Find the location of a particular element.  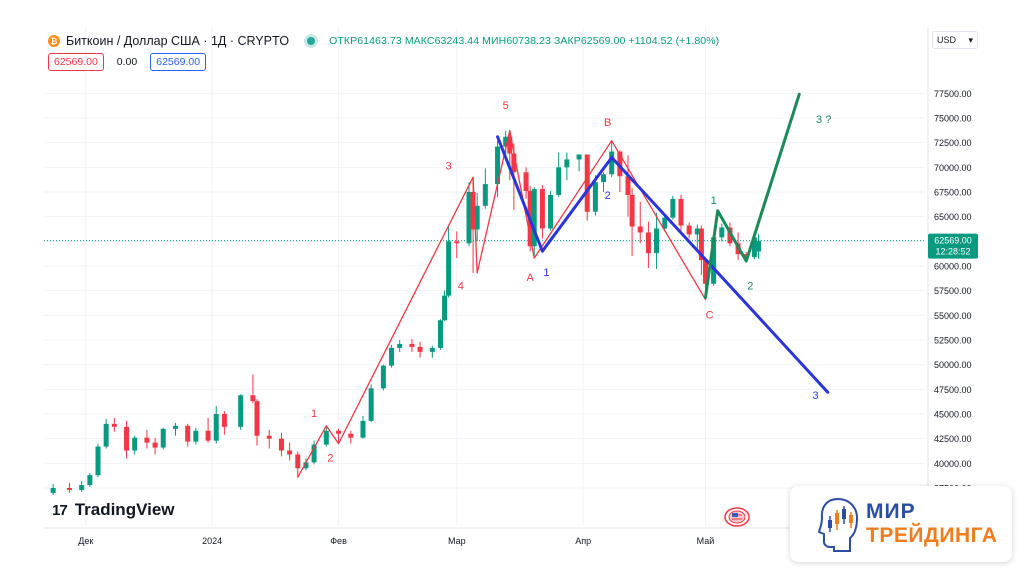

sell-price-box: 62569.00 is located at coordinates (76, 62).